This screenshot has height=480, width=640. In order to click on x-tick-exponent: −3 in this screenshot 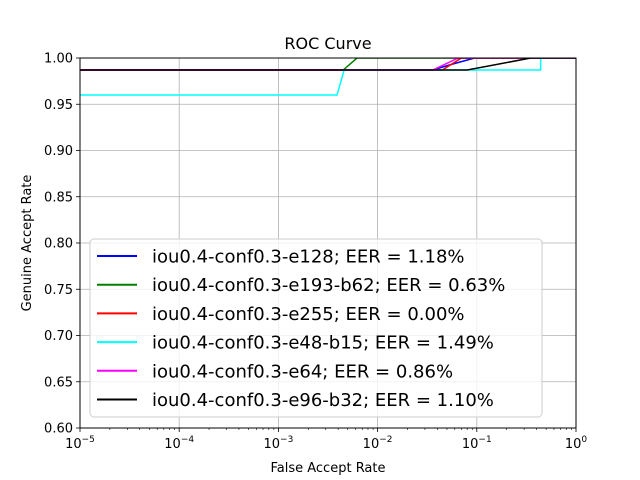, I will do `click(286, 440)`.